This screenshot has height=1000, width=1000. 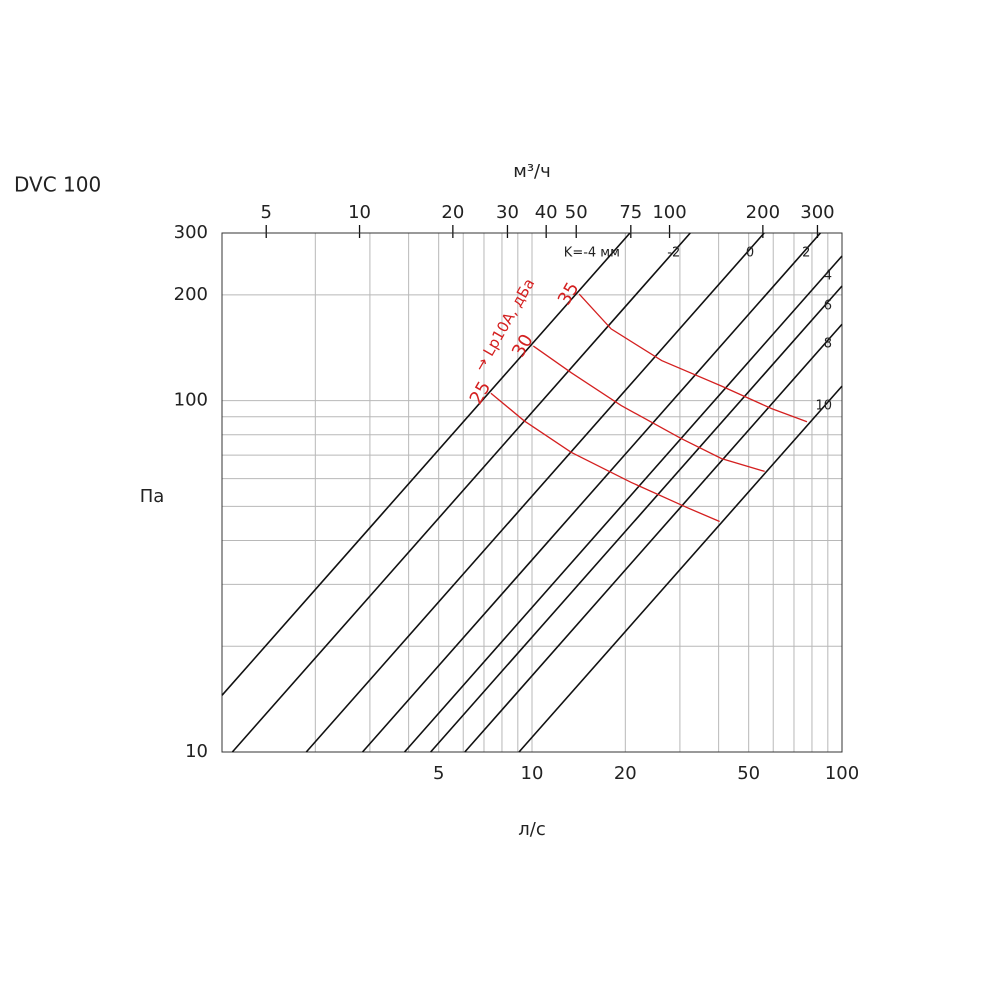 What do you see at coordinates (828, 276) in the screenshot?
I see `k-label: 4` at bounding box center [828, 276].